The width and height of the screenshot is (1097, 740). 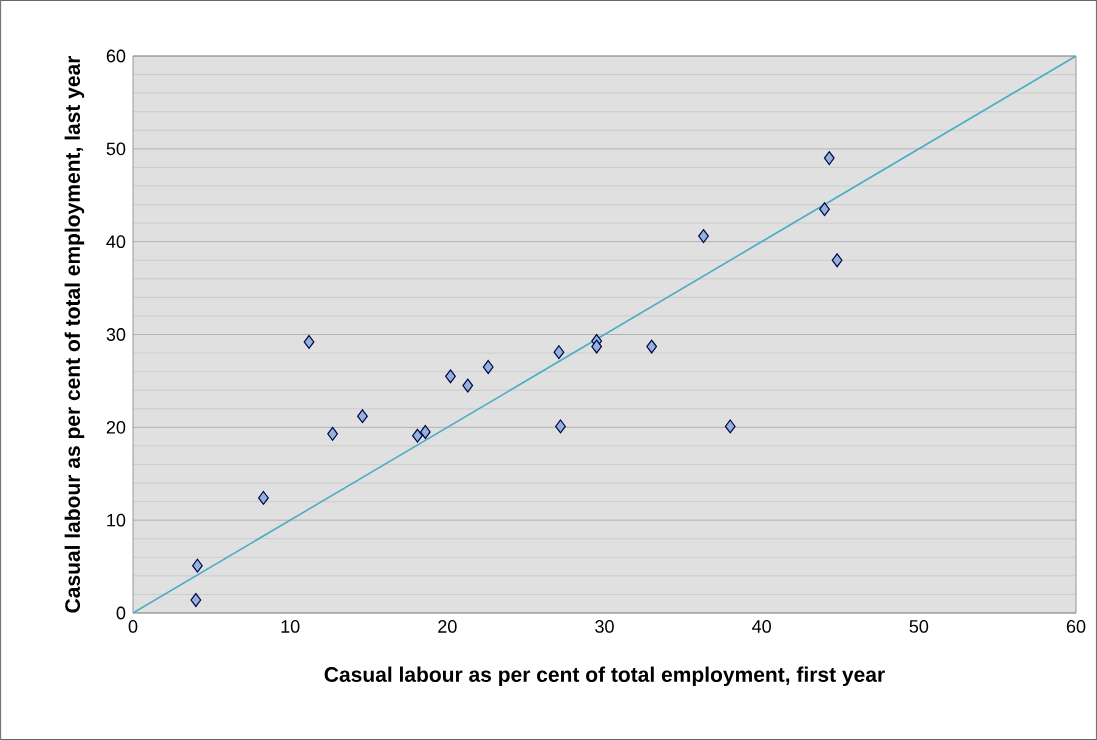 I want to click on y-tick-label: 30, so click(x=116, y=334).